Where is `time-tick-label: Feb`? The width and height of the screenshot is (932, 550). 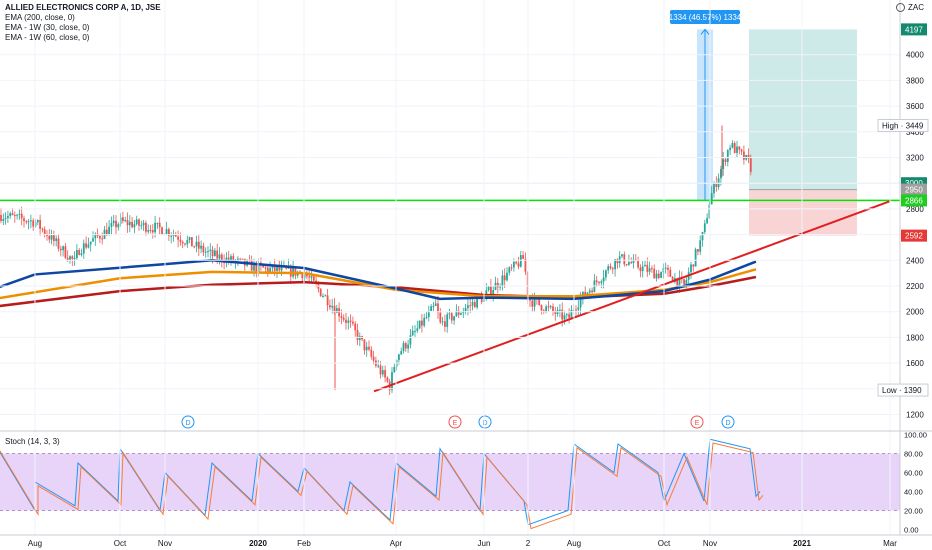
time-tick-label: Feb is located at coordinates (304, 543).